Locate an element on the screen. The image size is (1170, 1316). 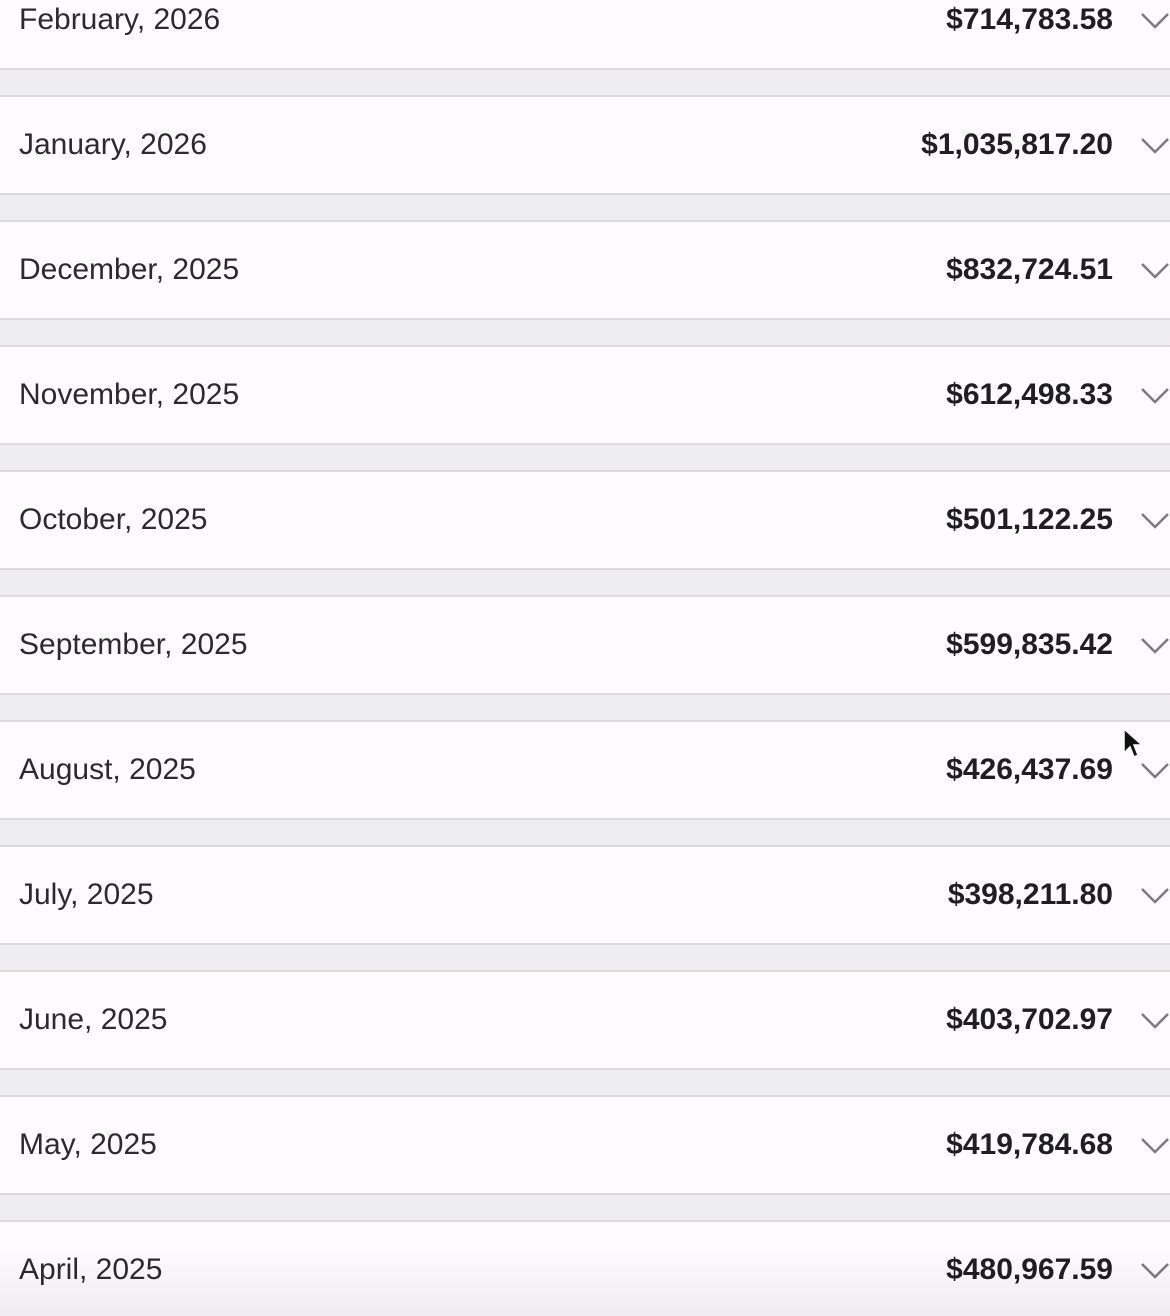
month-row-august-2025: August, 2025 $426,437.69 is located at coordinates (585, 770).